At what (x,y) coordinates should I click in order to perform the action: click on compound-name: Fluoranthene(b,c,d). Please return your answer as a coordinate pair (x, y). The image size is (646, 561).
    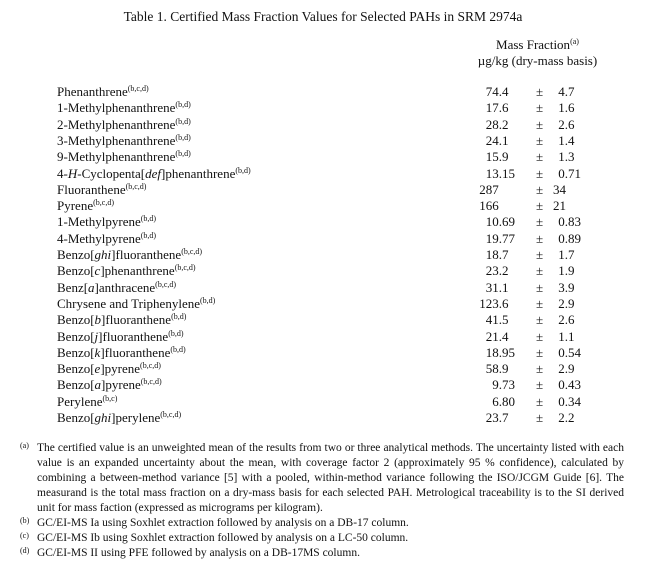
    Looking at the image, I should click on (101, 191).